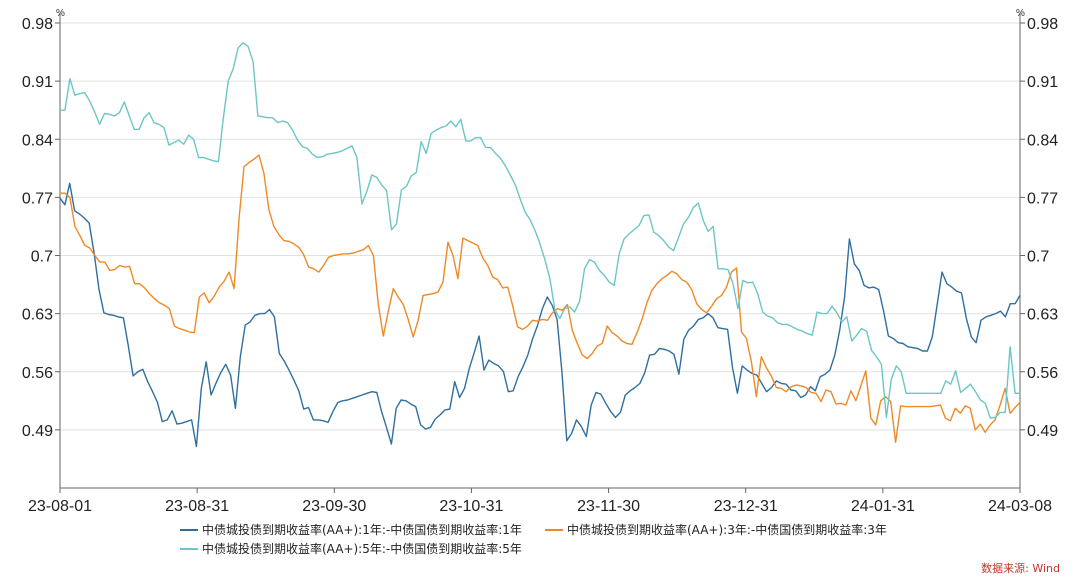 Image resolution: width=1080 pixels, height=579 pixels. I want to click on y-tick-label-left: 0.56, so click(37, 373).